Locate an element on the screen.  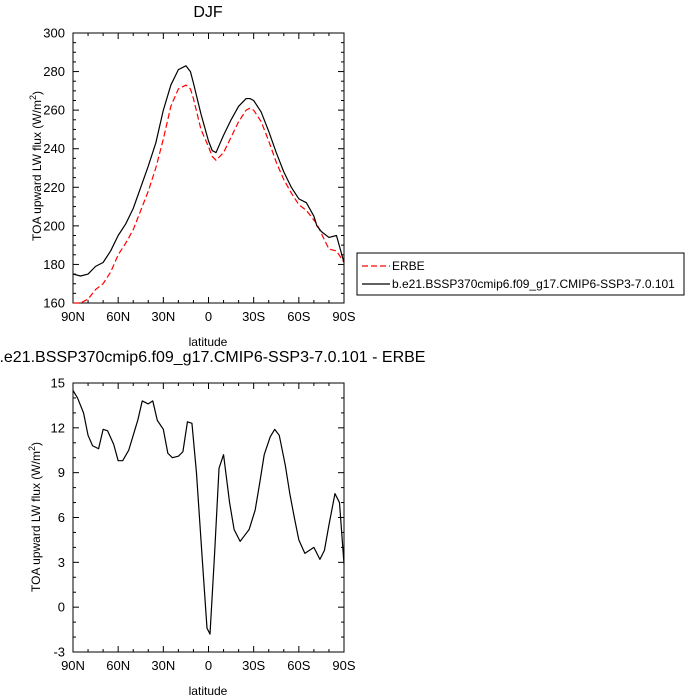
bottom-y-axis-label: TOA upward LW flux (W/m2) is located at coordinates (35, 517).